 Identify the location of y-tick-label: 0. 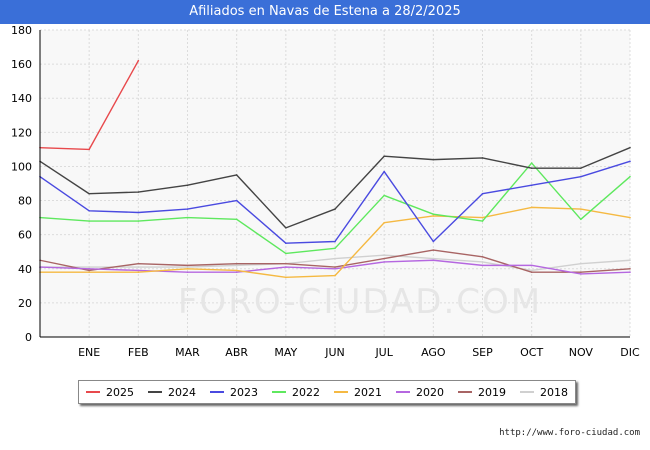
(28, 337).